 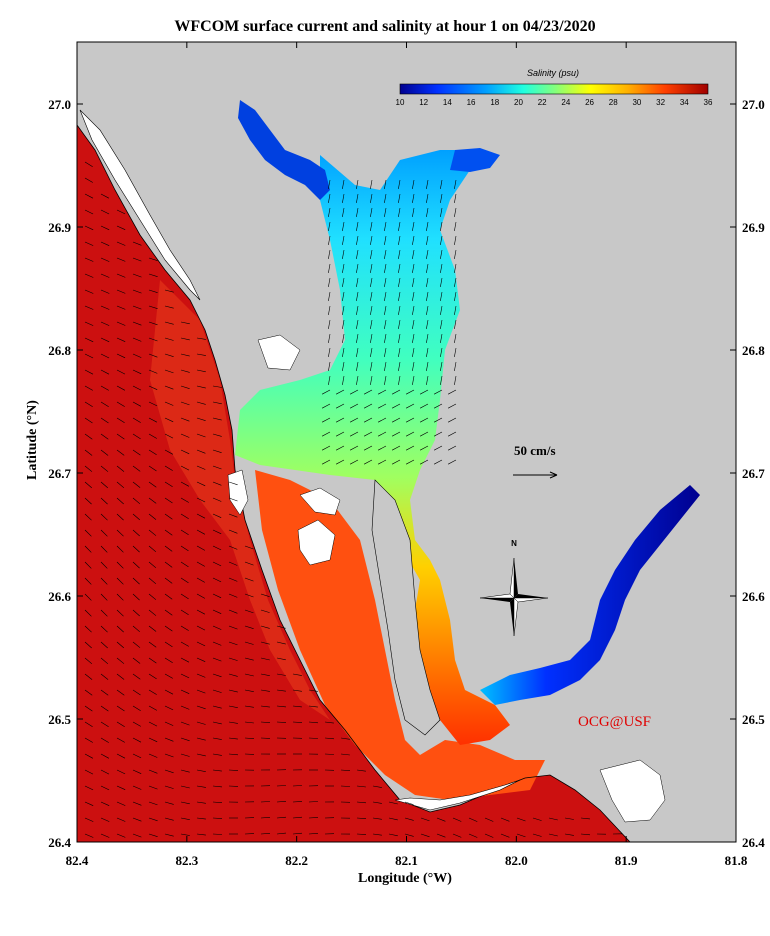 I want to click on barrier-islands, so click(x=140, y=205).